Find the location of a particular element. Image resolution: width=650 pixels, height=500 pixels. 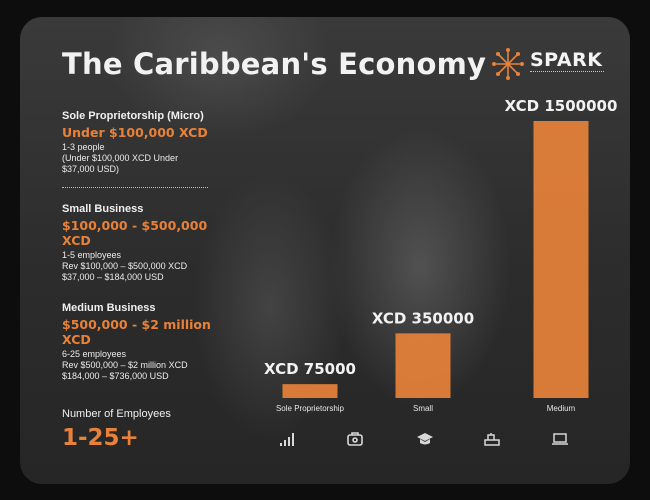

segment-detail: $37,000 USD) is located at coordinates (91, 169).